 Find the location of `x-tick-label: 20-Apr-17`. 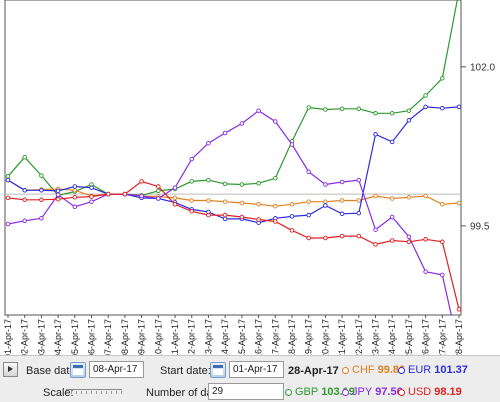

x-tick-label: 20-Apr-17 is located at coordinates (325, 337).